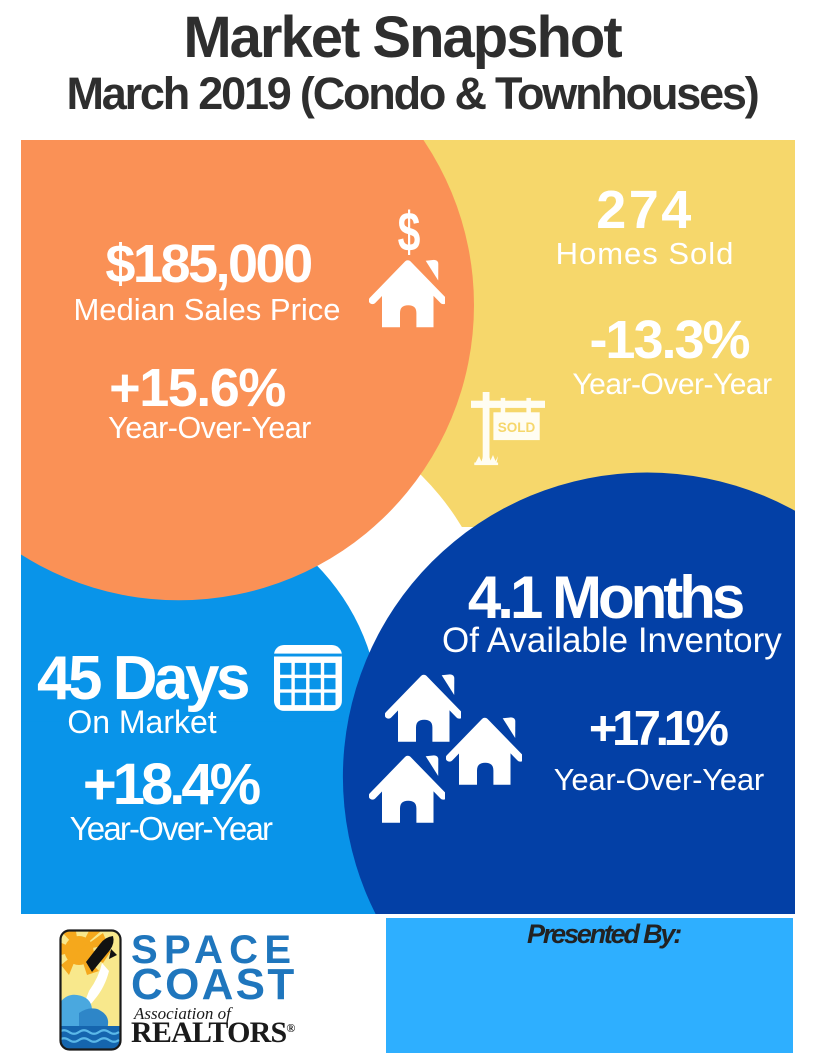 Image resolution: width=816 pixels, height=1056 pixels. Describe the element at coordinates (517, 427) in the screenshot. I see `svg-text: SOLD` at that location.